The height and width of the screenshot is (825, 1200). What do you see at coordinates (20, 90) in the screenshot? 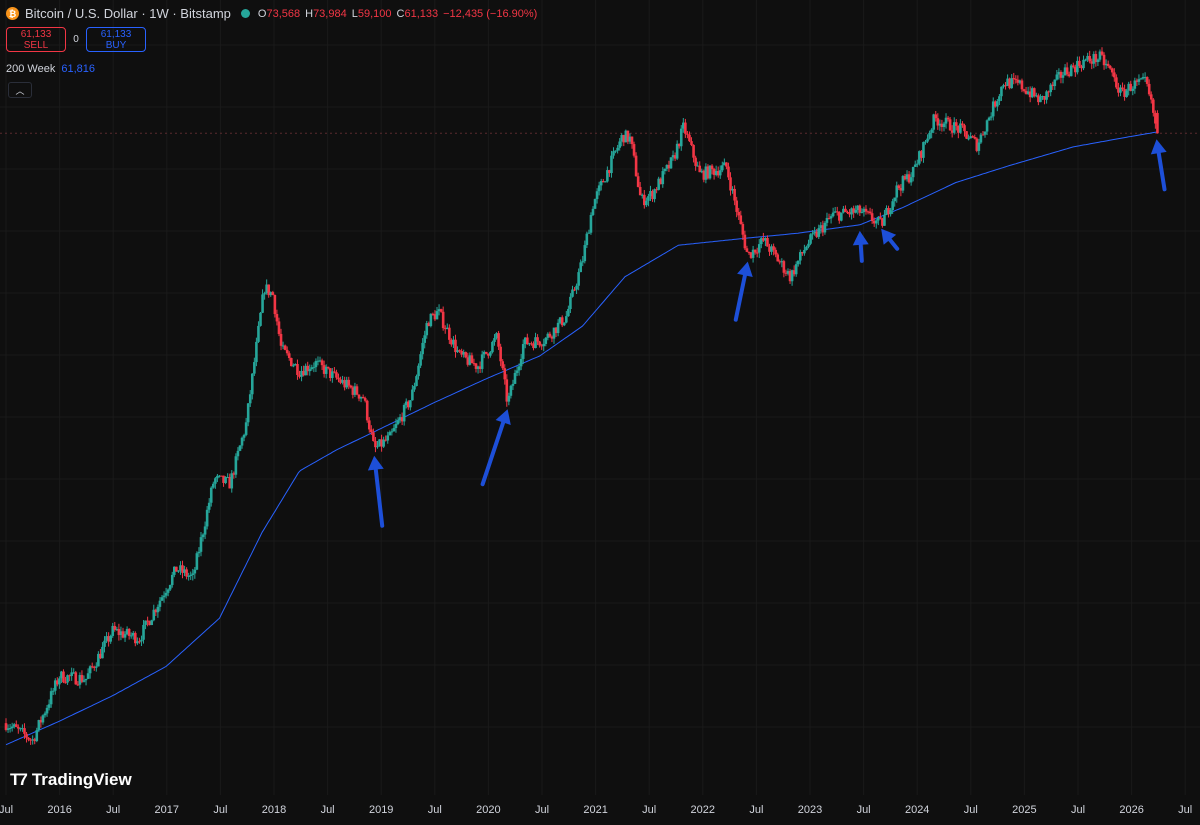
I see `collapse-legend-button: ︿` at bounding box center [20, 90].